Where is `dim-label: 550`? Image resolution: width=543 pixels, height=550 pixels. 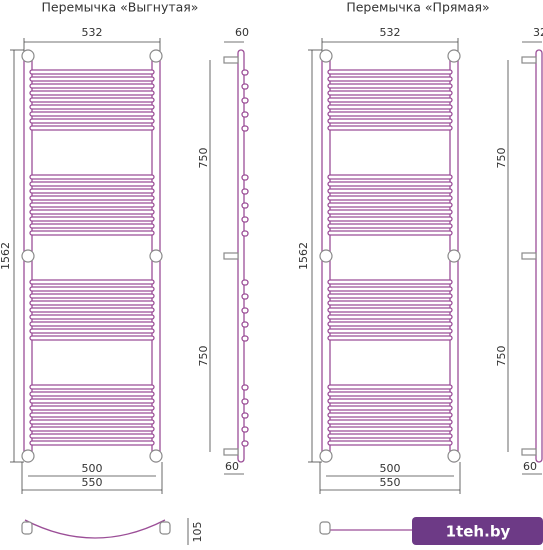
dim-label: 550 is located at coordinates (390, 482).